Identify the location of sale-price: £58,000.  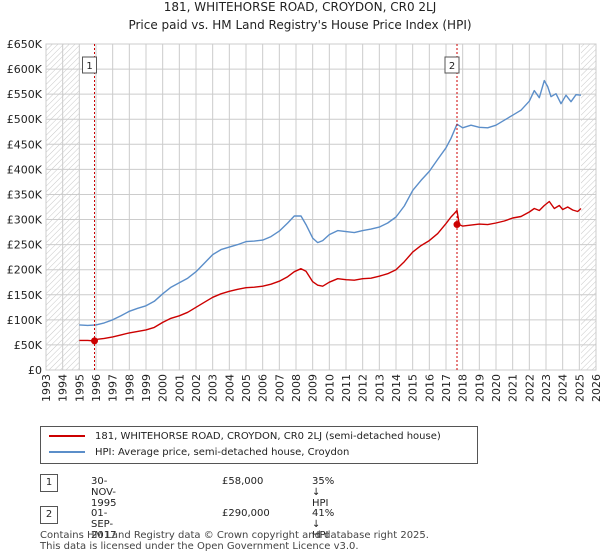
(243, 481).